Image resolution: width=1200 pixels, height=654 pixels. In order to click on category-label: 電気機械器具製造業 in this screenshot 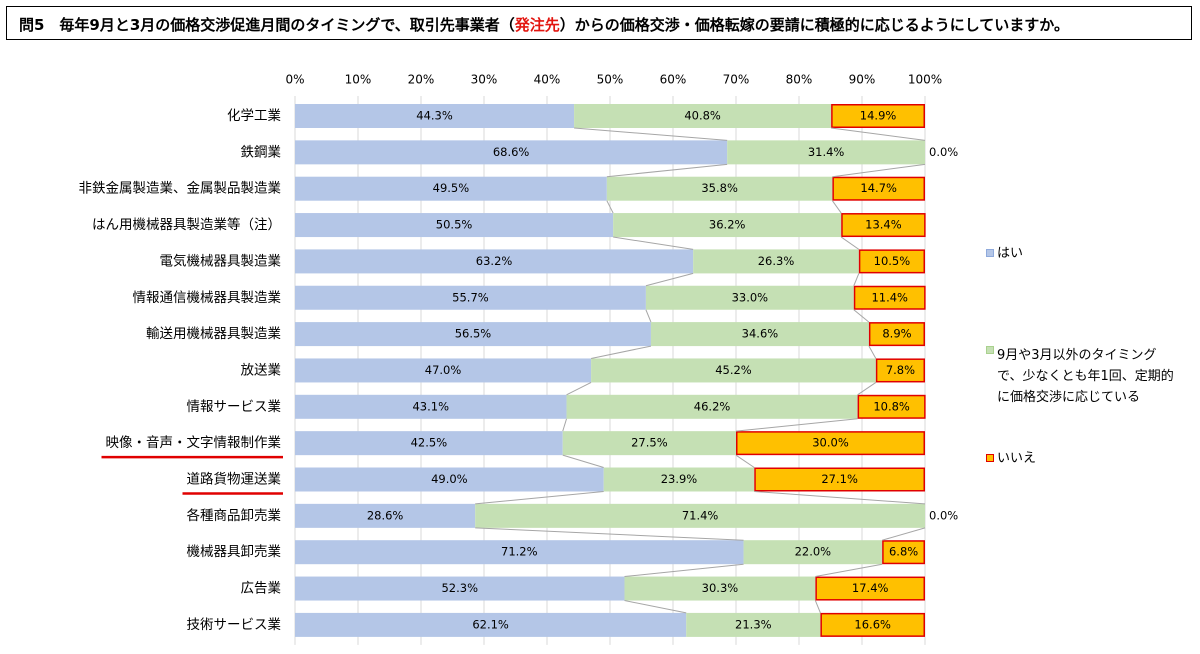, I will do `click(221, 261)`.